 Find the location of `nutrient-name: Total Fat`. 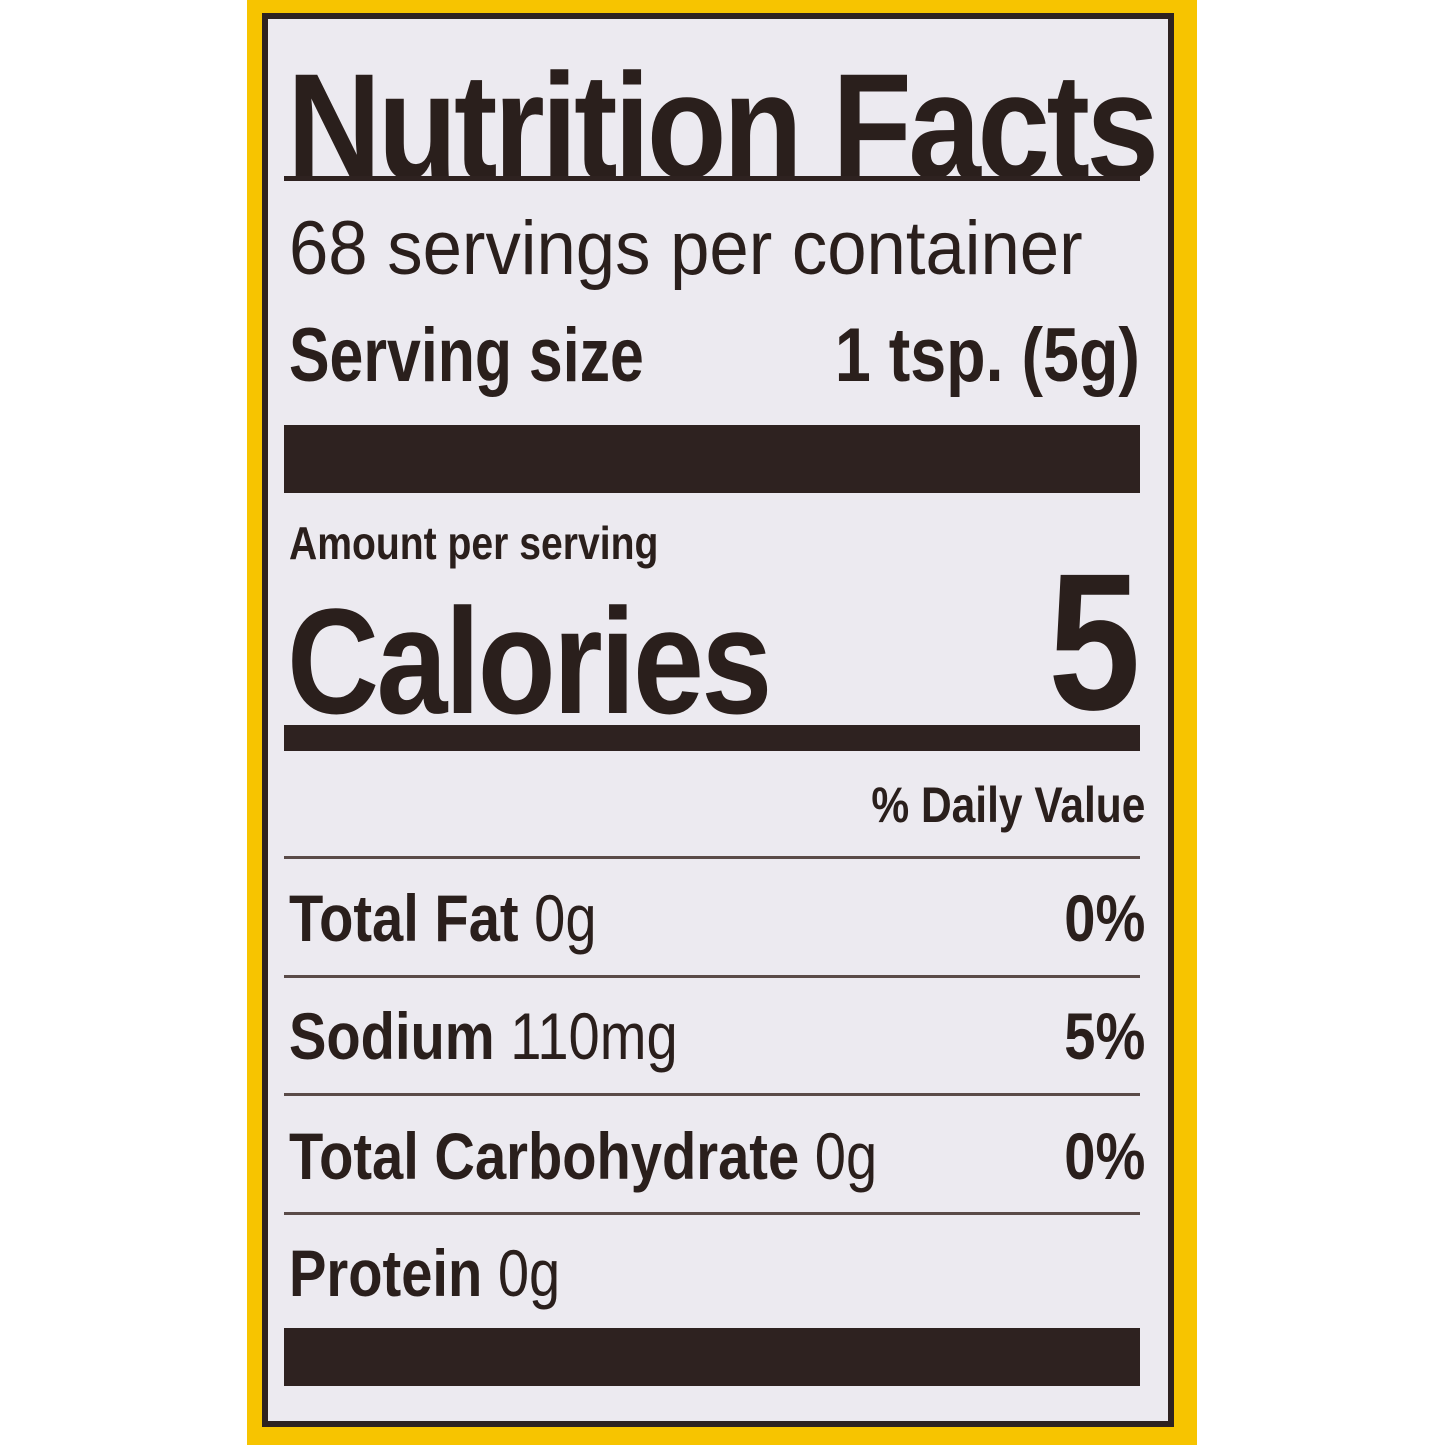

nutrient-name: Total Fat is located at coordinates (404, 918).